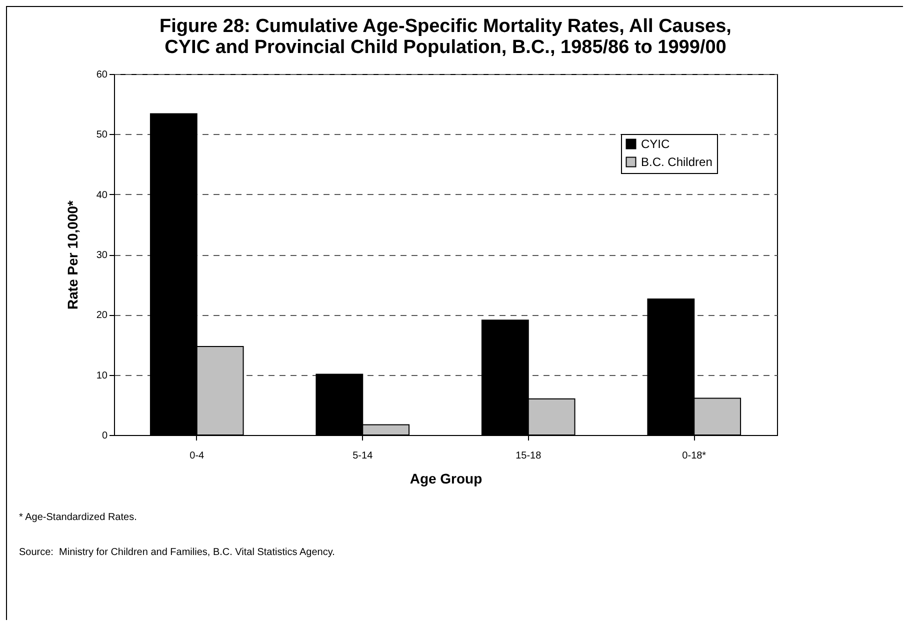 The width and height of the screenshot is (904, 621). What do you see at coordinates (363, 456) in the screenshot?
I see `x-tick-label: 5-14` at bounding box center [363, 456].